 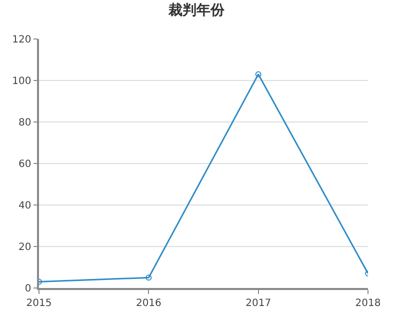 What do you see at coordinates (25, 123) in the screenshot?
I see `y-tick-label: 80` at bounding box center [25, 123].